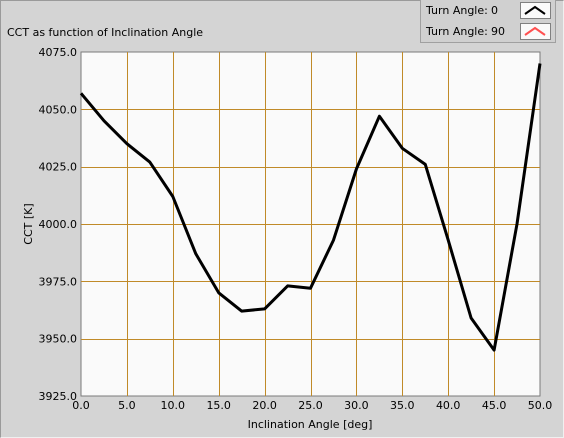  What do you see at coordinates (310, 405) in the screenshot?
I see `x-tick-label: 25.0` at bounding box center [310, 405].